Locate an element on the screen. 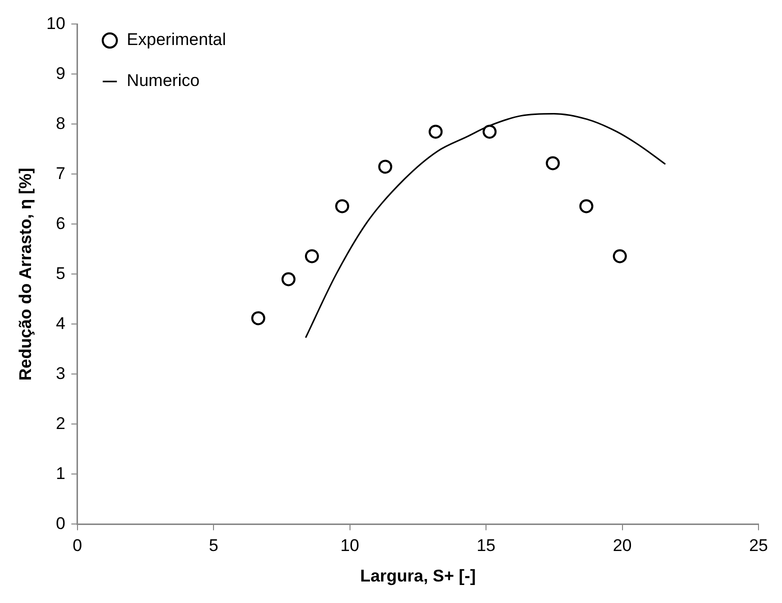 The width and height of the screenshot is (782, 603). y-tick-label: 10 is located at coordinates (56, 23).